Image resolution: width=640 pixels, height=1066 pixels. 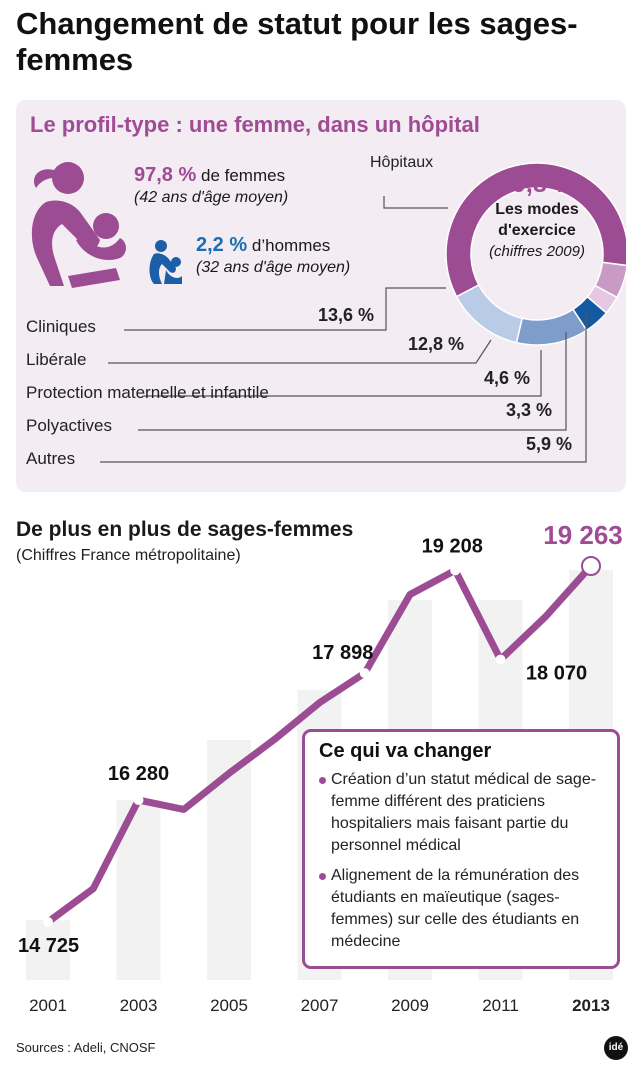 I want to click on men-sub: (32 ans d'âge moyen), so click(x=273, y=267).